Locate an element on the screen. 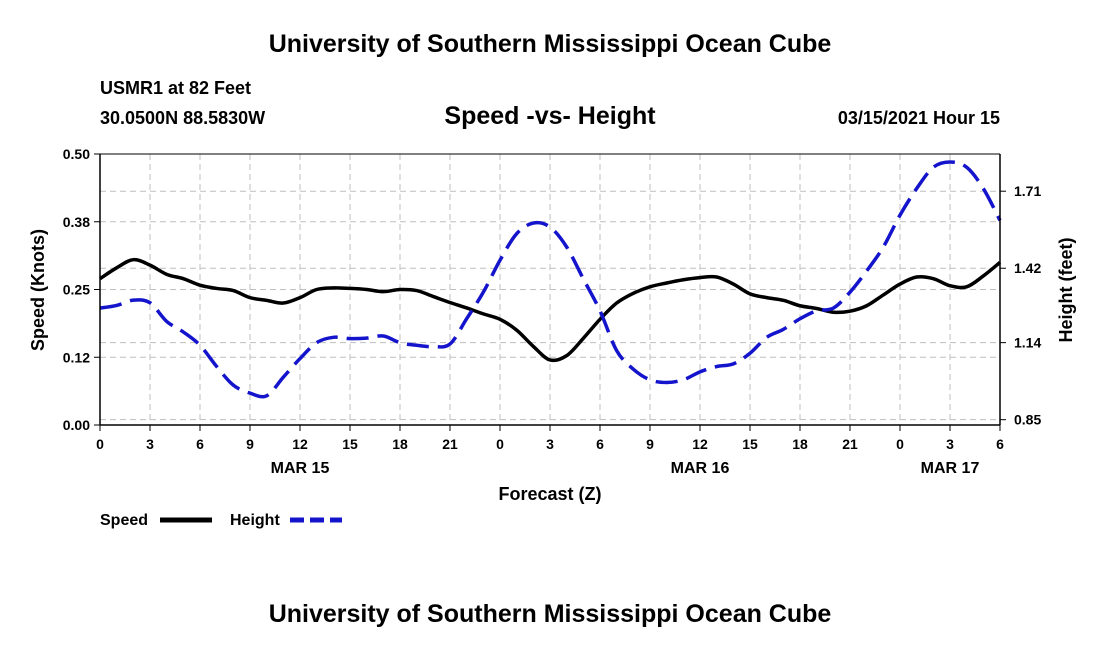 This screenshot has height=650, width=1100. legend: Speed Height is located at coordinates (221, 520).